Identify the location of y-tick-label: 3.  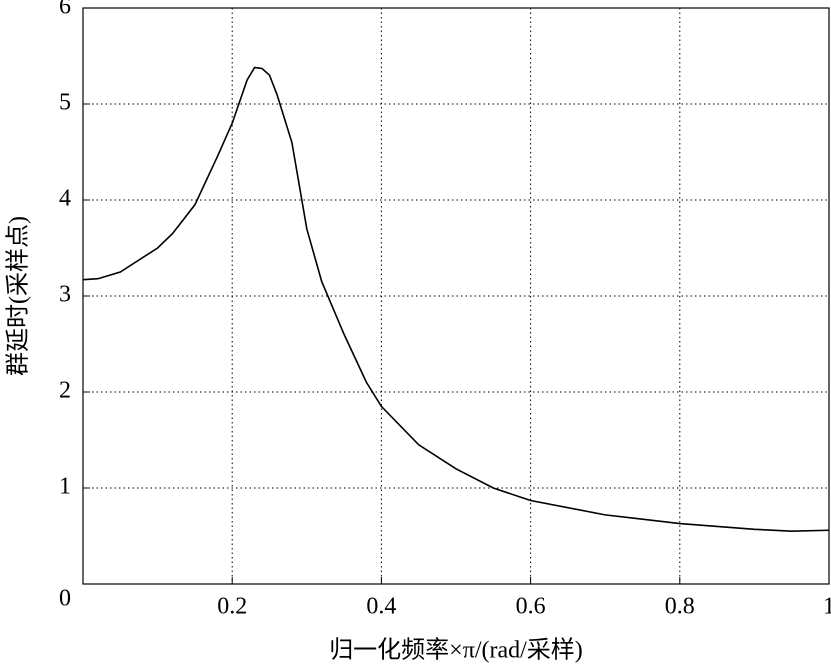
(65, 295).